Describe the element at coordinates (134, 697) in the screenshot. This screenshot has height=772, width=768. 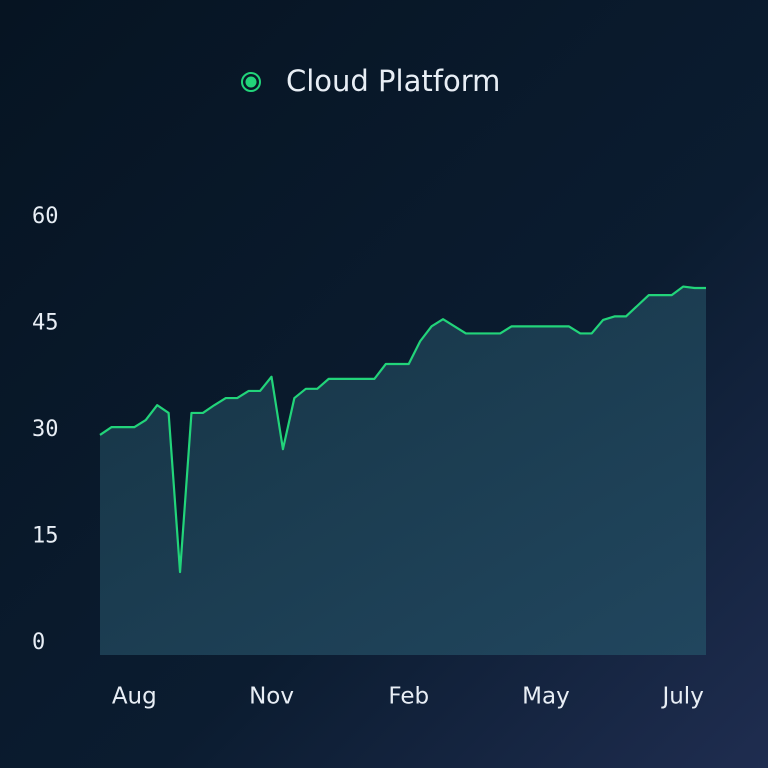
I see `x-tick-label: Aug` at that location.